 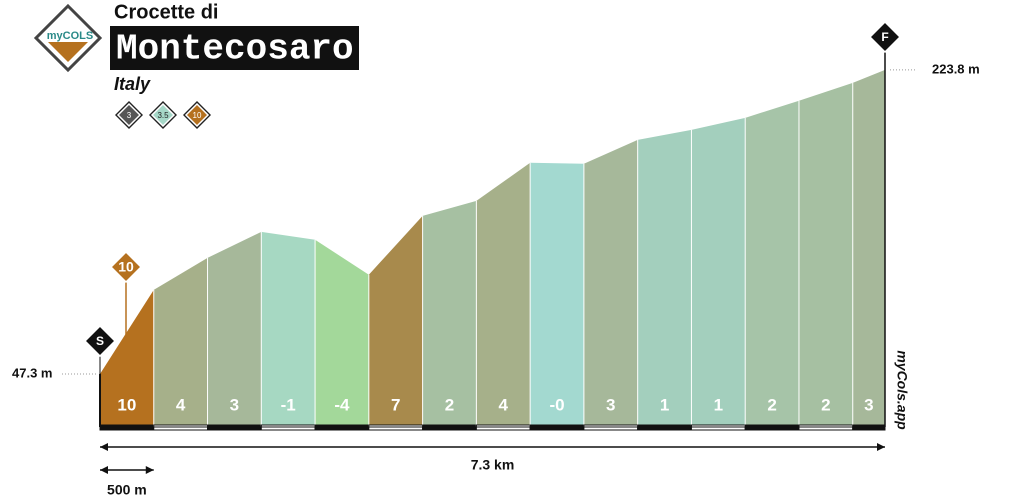 What do you see at coordinates (956, 68) in the screenshot?
I see `elevation-label: 223.8 m` at bounding box center [956, 68].